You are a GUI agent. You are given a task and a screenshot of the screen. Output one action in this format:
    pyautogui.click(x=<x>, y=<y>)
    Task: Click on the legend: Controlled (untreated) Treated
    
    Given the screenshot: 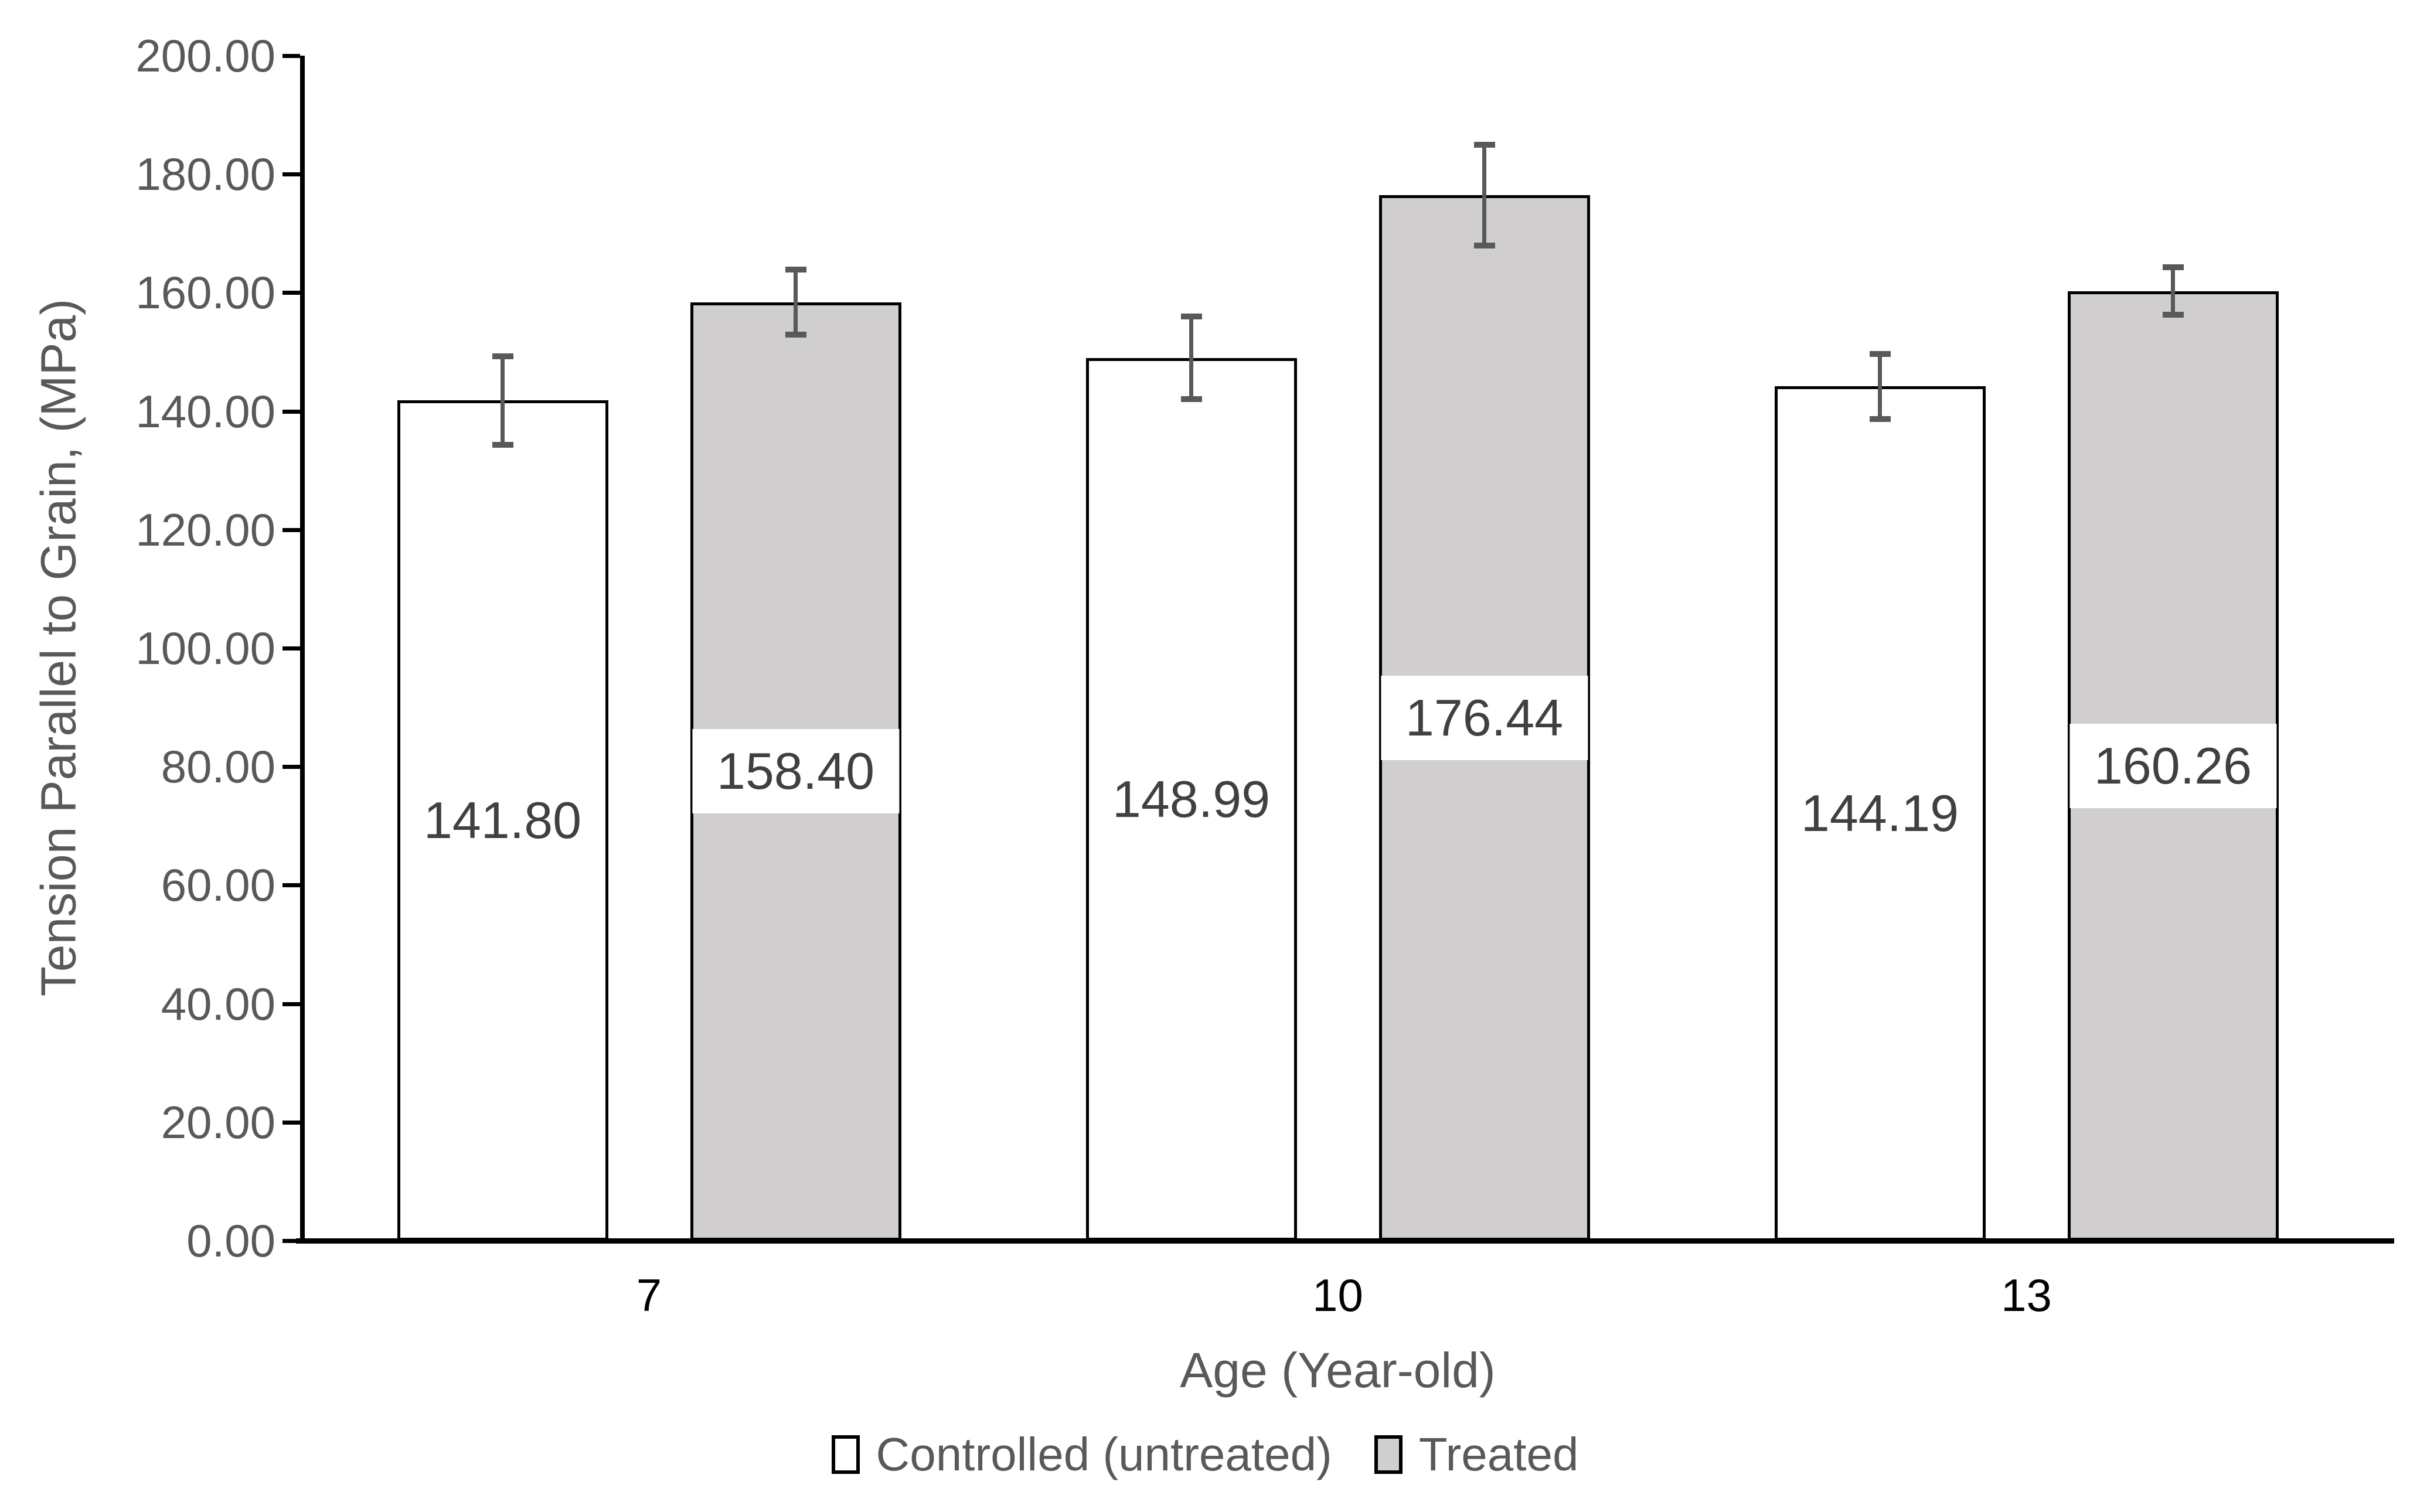 What is the action you would take?
    pyautogui.click(x=1205, y=1455)
    